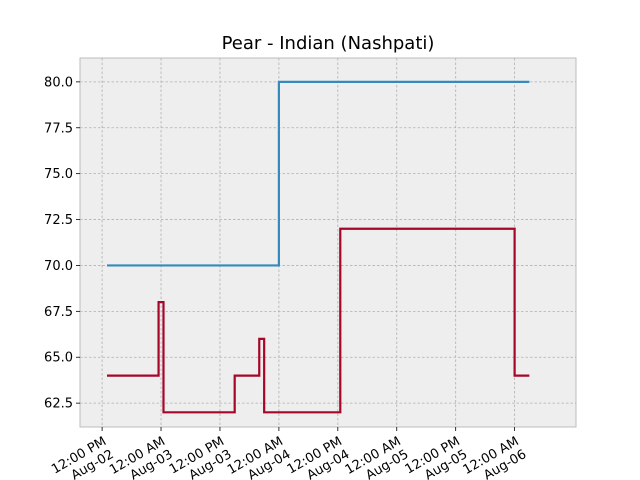 The height and width of the screenshot is (480, 640). What do you see at coordinates (58, 266) in the screenshot?
I see `y-tick-label: 70.0` at bounding box center [58, 266].